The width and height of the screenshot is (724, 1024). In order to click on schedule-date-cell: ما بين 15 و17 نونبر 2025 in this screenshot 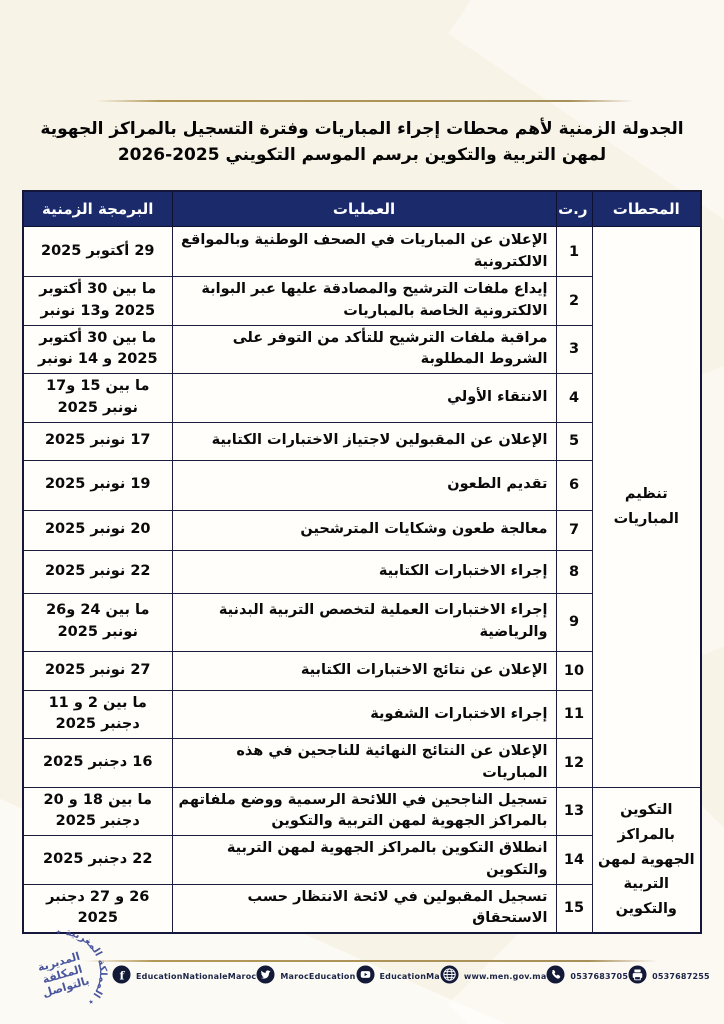, I will do `click(97, 398)`.